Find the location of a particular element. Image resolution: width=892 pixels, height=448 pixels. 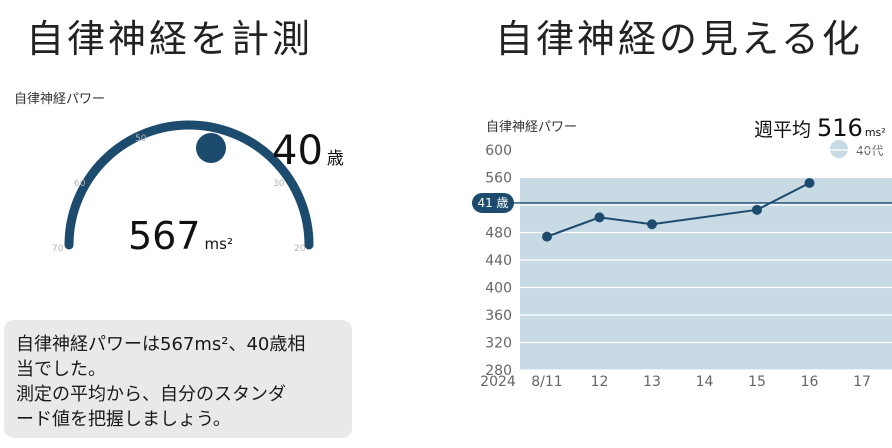

gauge-tick-20: 20 is located at coordinates (300, 249).